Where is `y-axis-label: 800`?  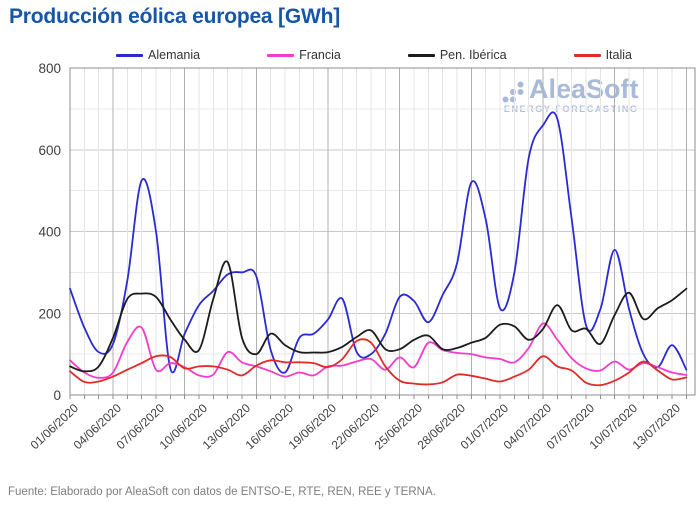
y-axis-label: 800 is located at coordinates (49, 68).